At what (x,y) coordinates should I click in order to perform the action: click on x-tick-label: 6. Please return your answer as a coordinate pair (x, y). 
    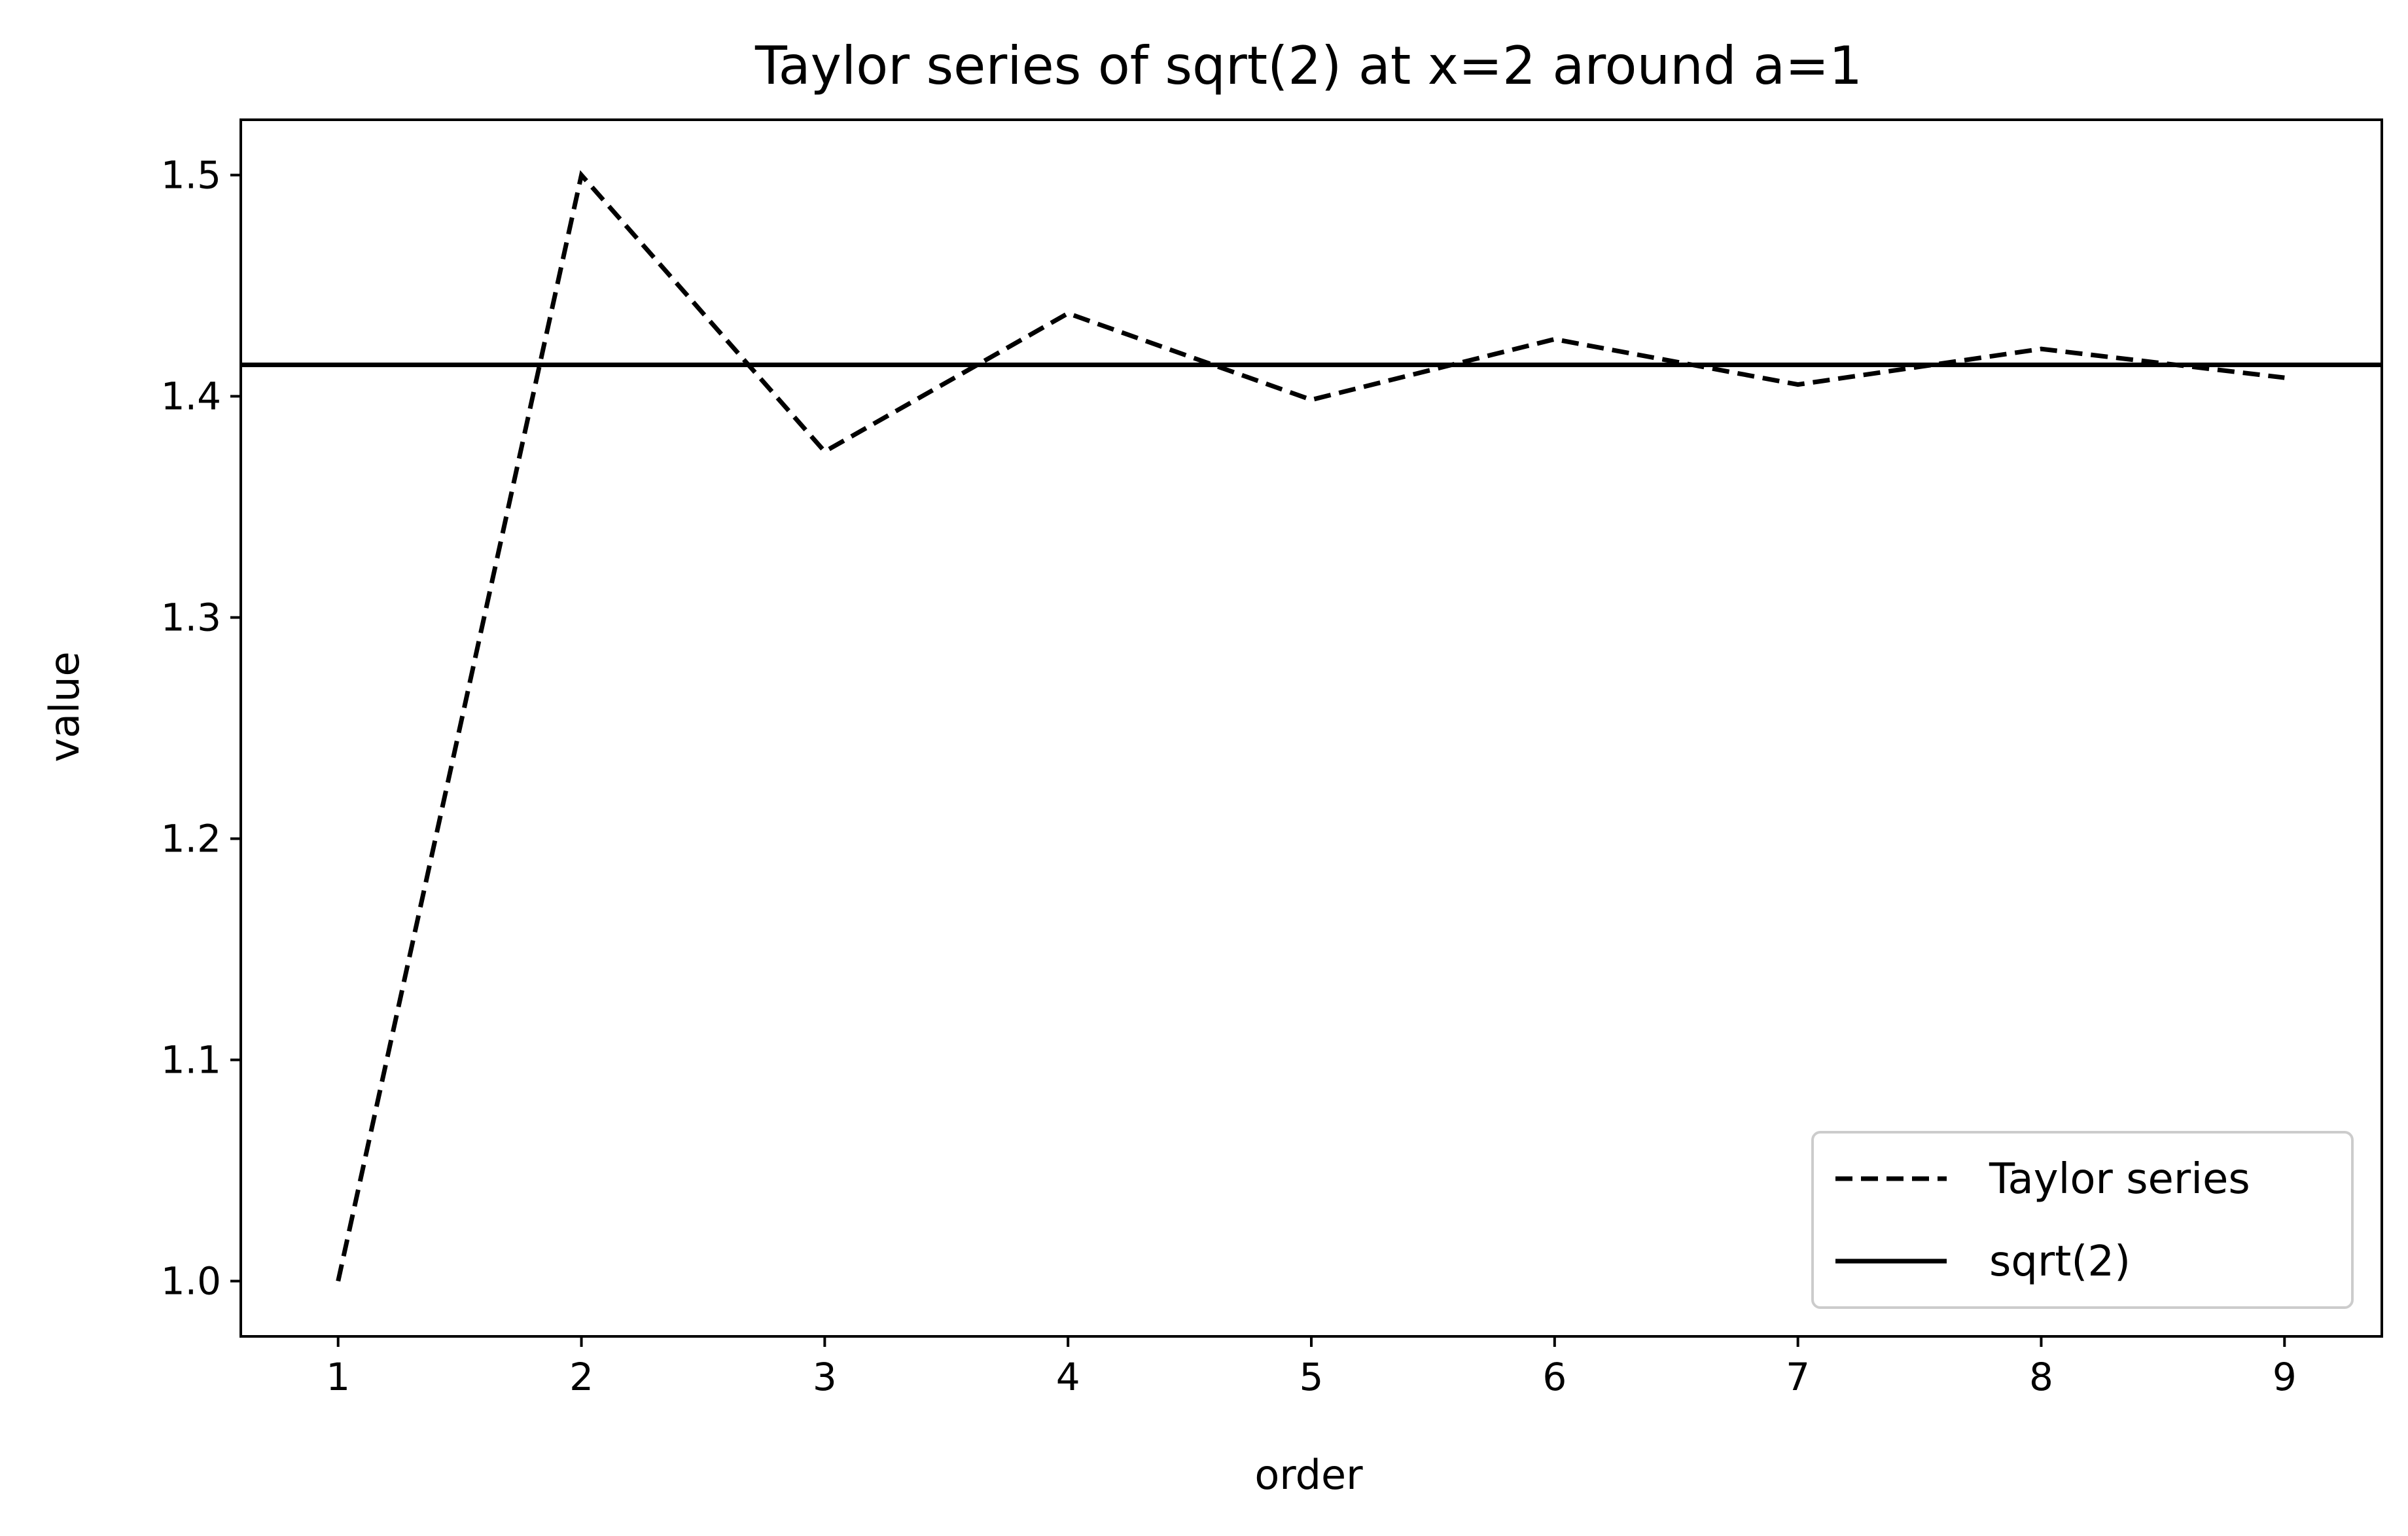
    Looking at the image, I should click on (1554, 1377).